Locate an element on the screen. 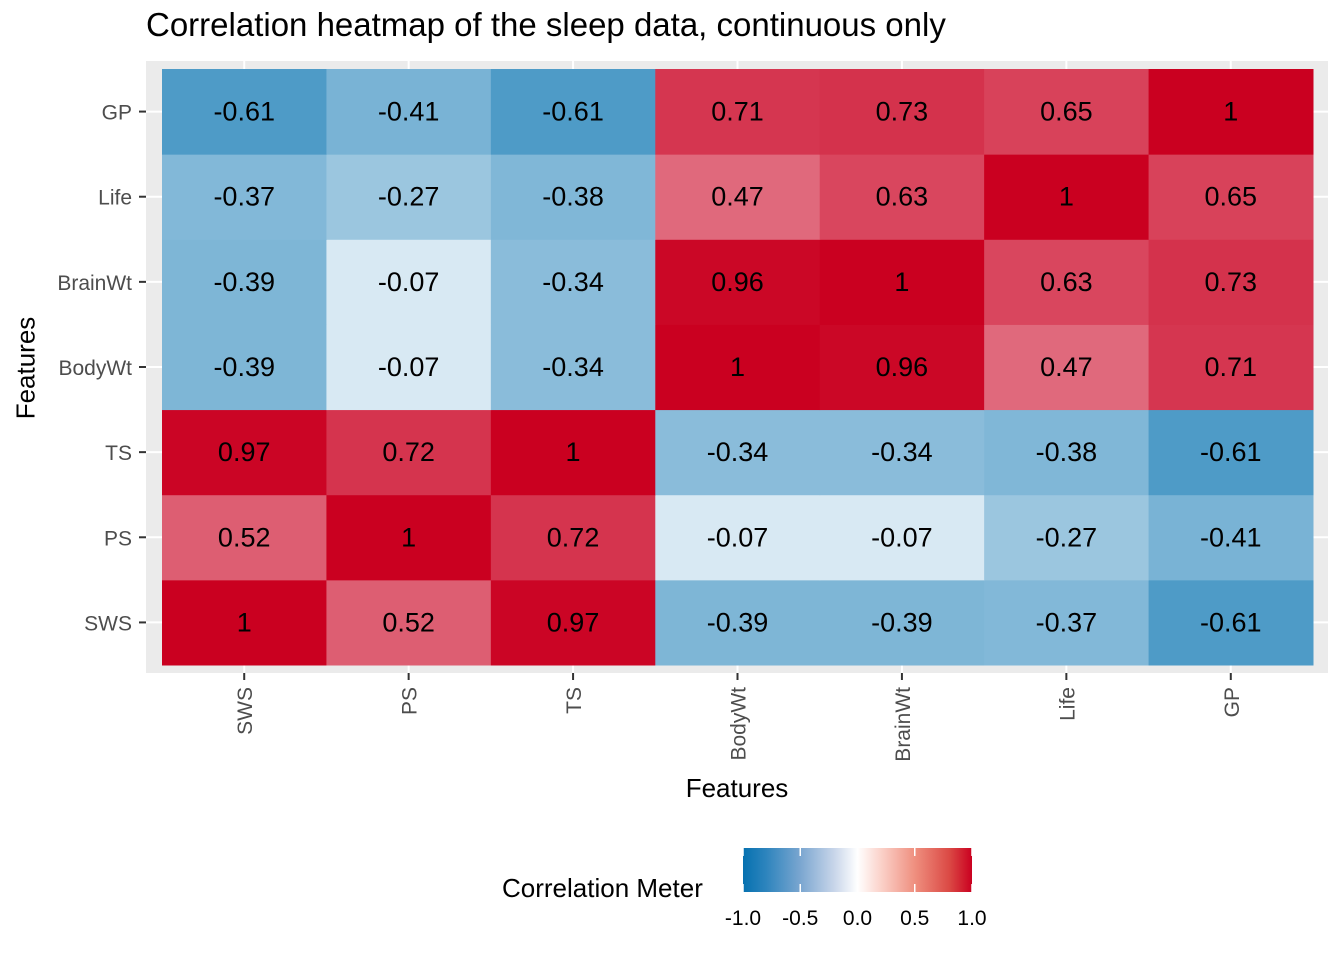 The image size is (1344, 960). heatmap-cell-BodyWt-TS is located at coordinates (573, 367).